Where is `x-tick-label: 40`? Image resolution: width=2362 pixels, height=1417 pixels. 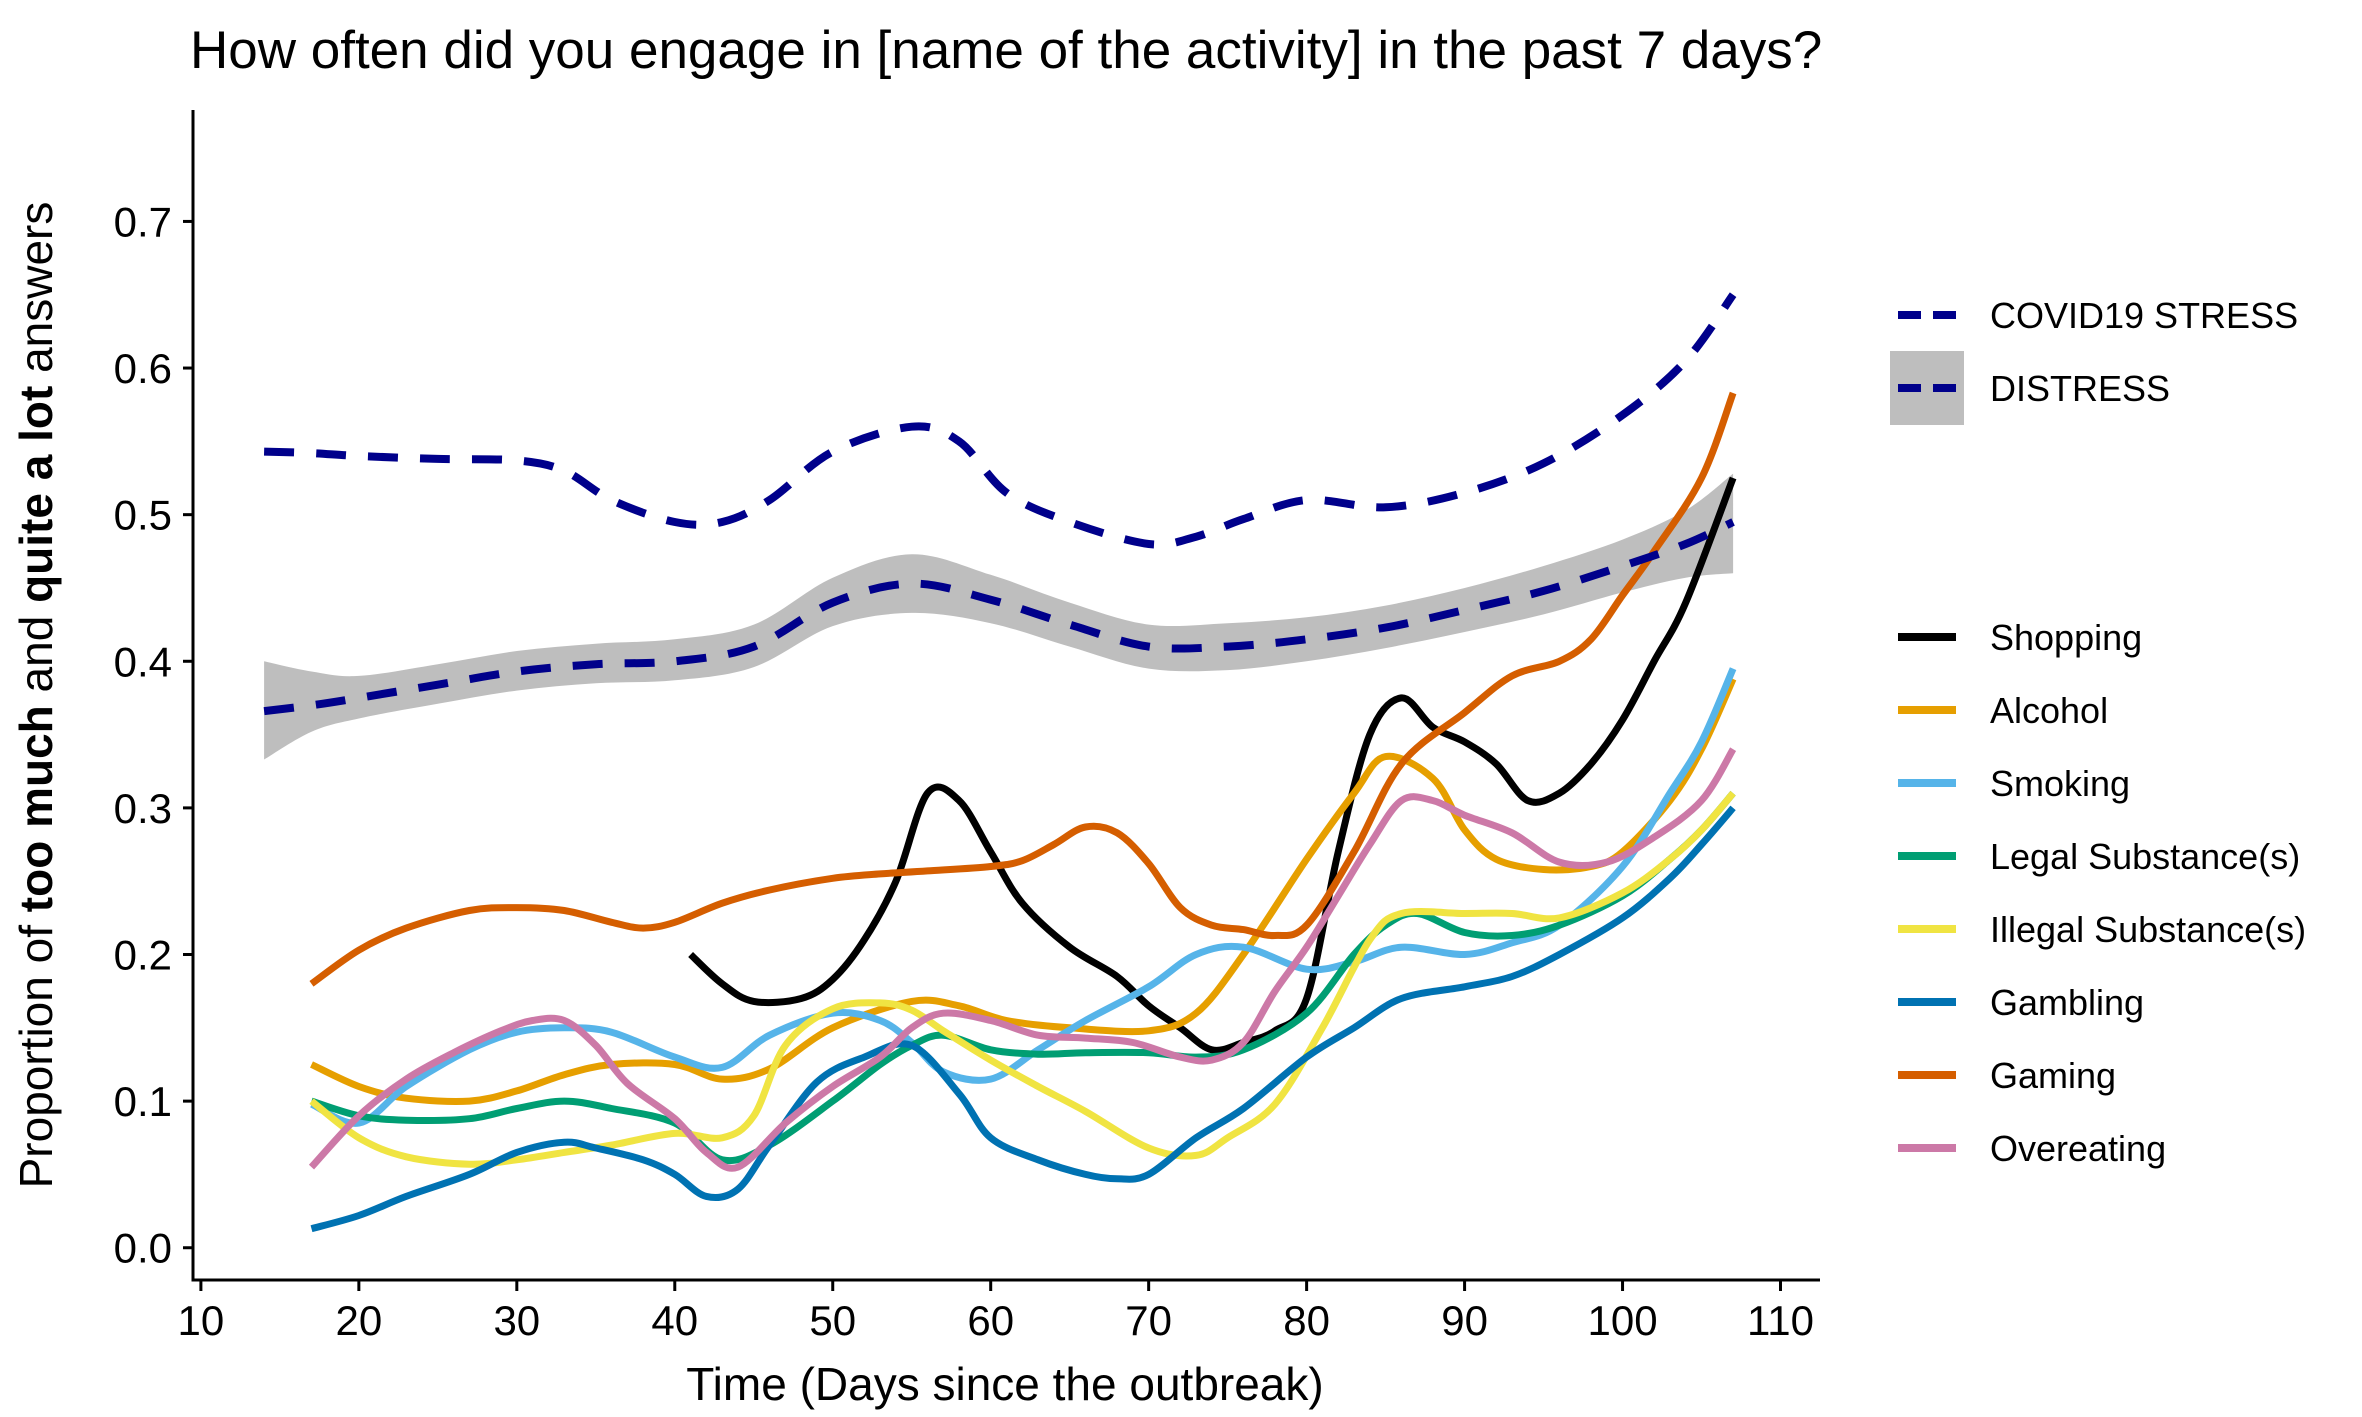 x-tick-label: 40 is located at coordinates (674, 1320).